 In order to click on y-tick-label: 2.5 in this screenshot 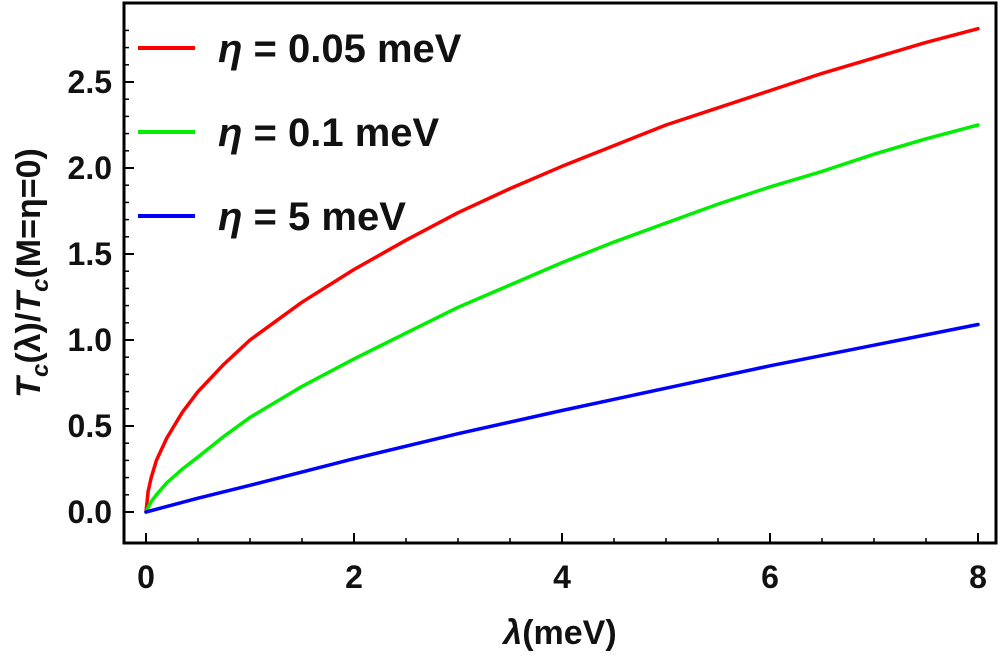, I will do `click(90, 82)`.